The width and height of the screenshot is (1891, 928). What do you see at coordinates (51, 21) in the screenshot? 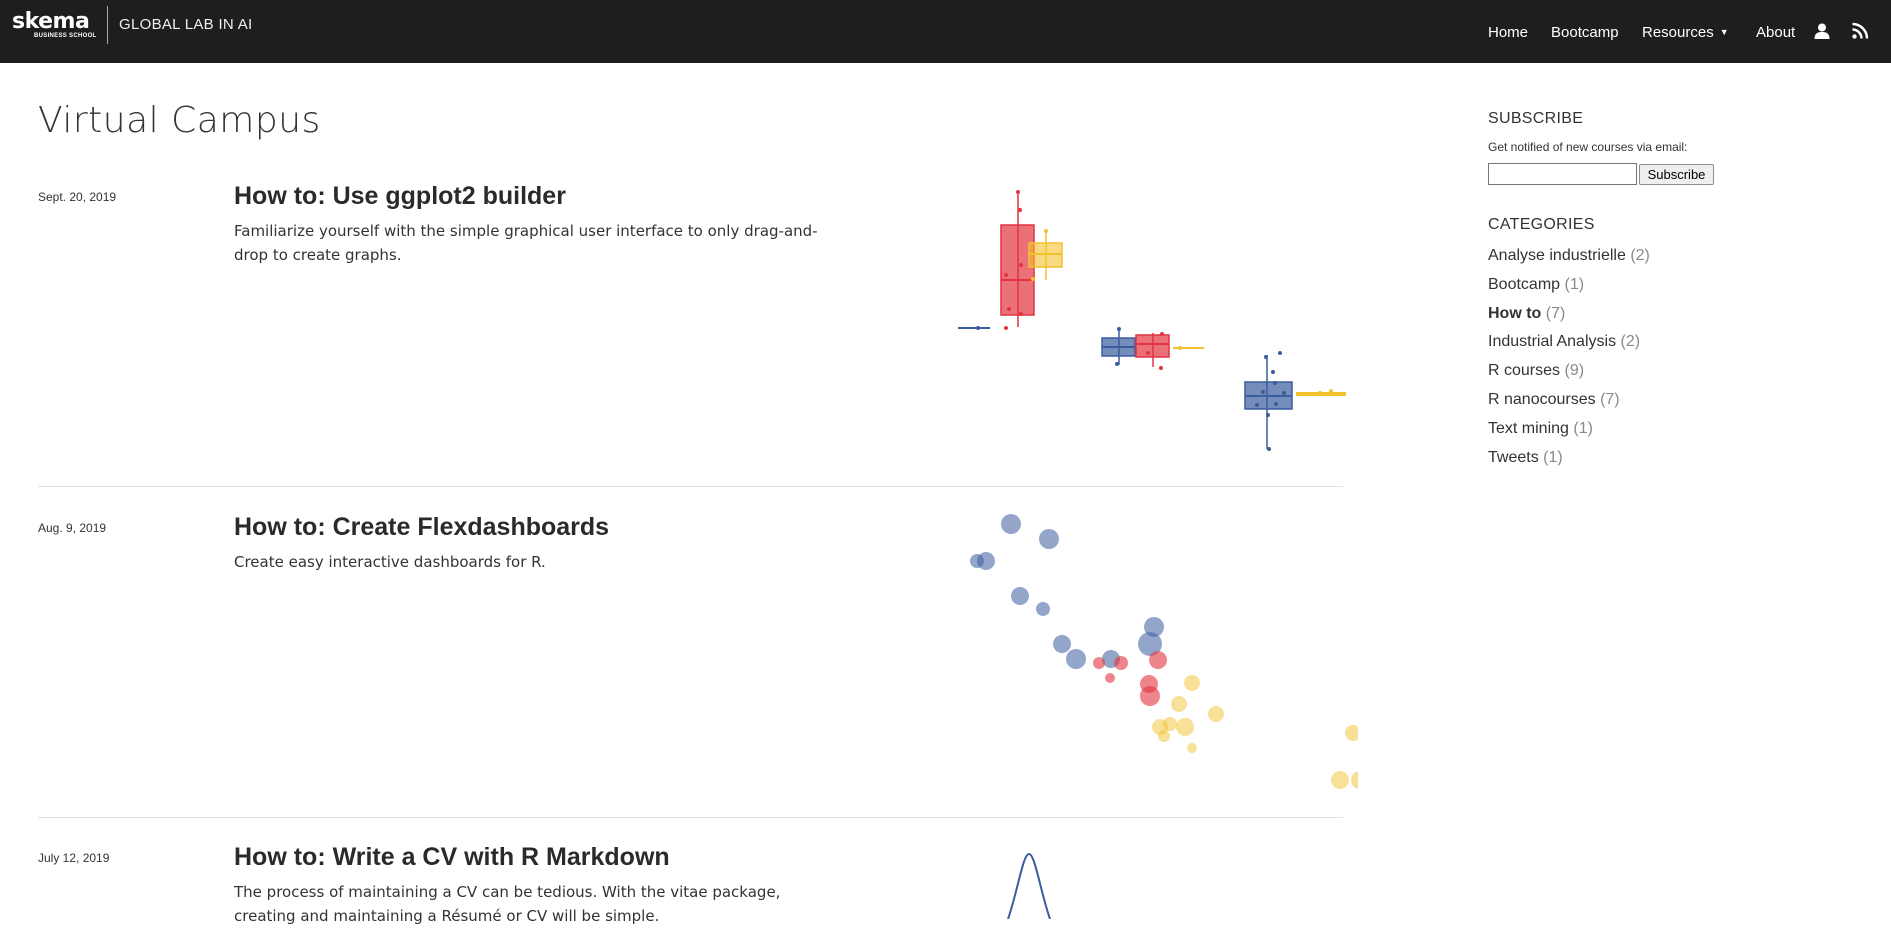
I see `logo-wordmark: skema` at bounding box center [51, 21].